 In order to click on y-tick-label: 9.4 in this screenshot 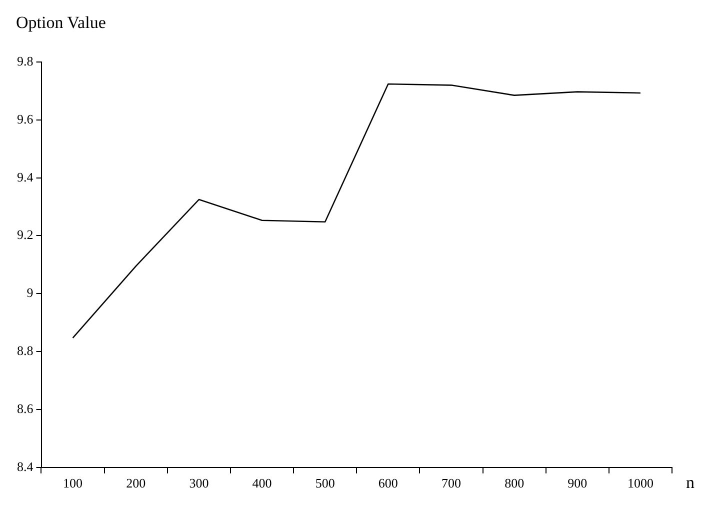, I will do `click(25, 176)`.